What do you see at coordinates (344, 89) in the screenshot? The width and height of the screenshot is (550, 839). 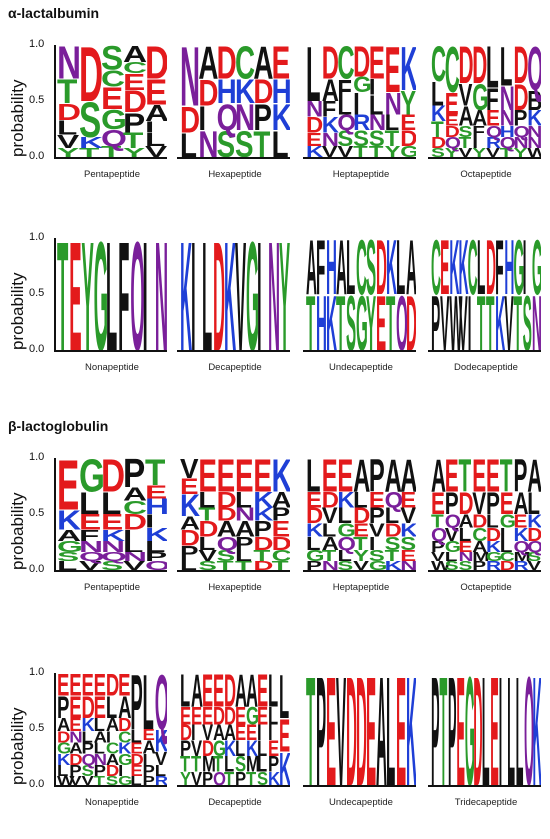 I see `logo-letter: F` at bounding box center [344, 89].